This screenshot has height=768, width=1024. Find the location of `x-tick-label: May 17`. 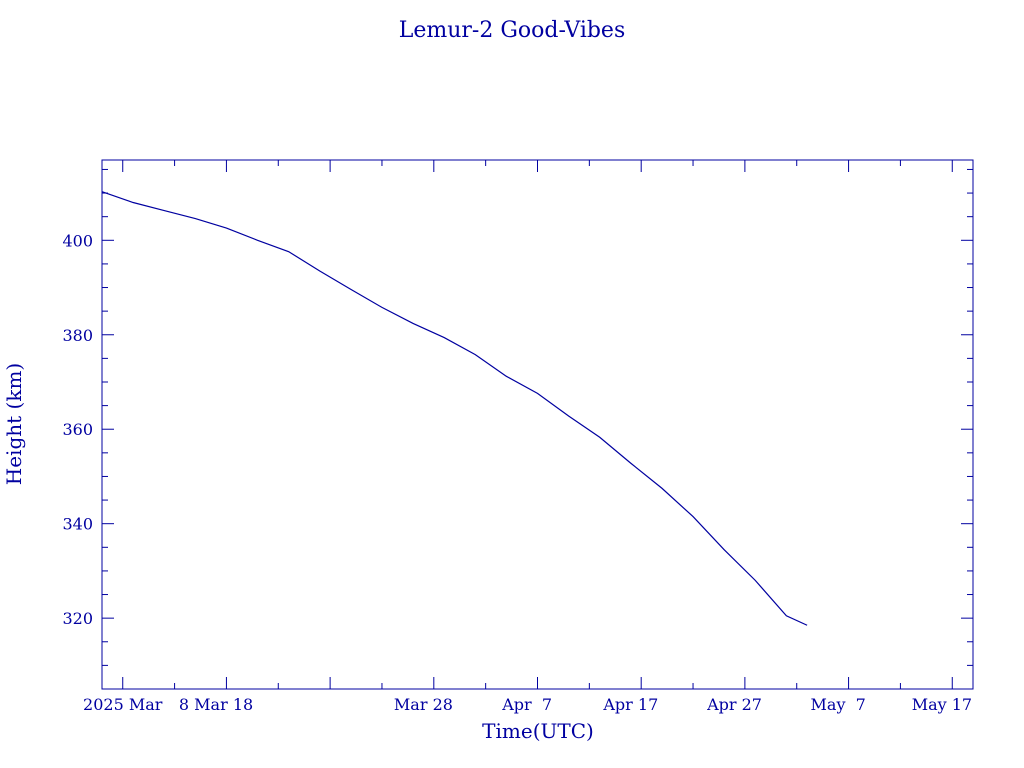

x-tick-label: May 17 is located at coordinates (942, 704).